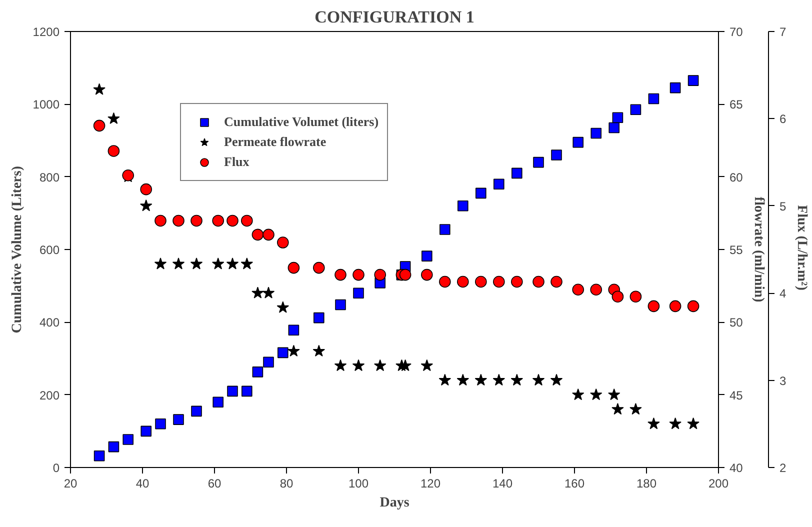 The image size is (812, 527). Describe the element at coordinates (275, 142) in the screenshot. I see `legend-label: Permeate flowrate` at that location.